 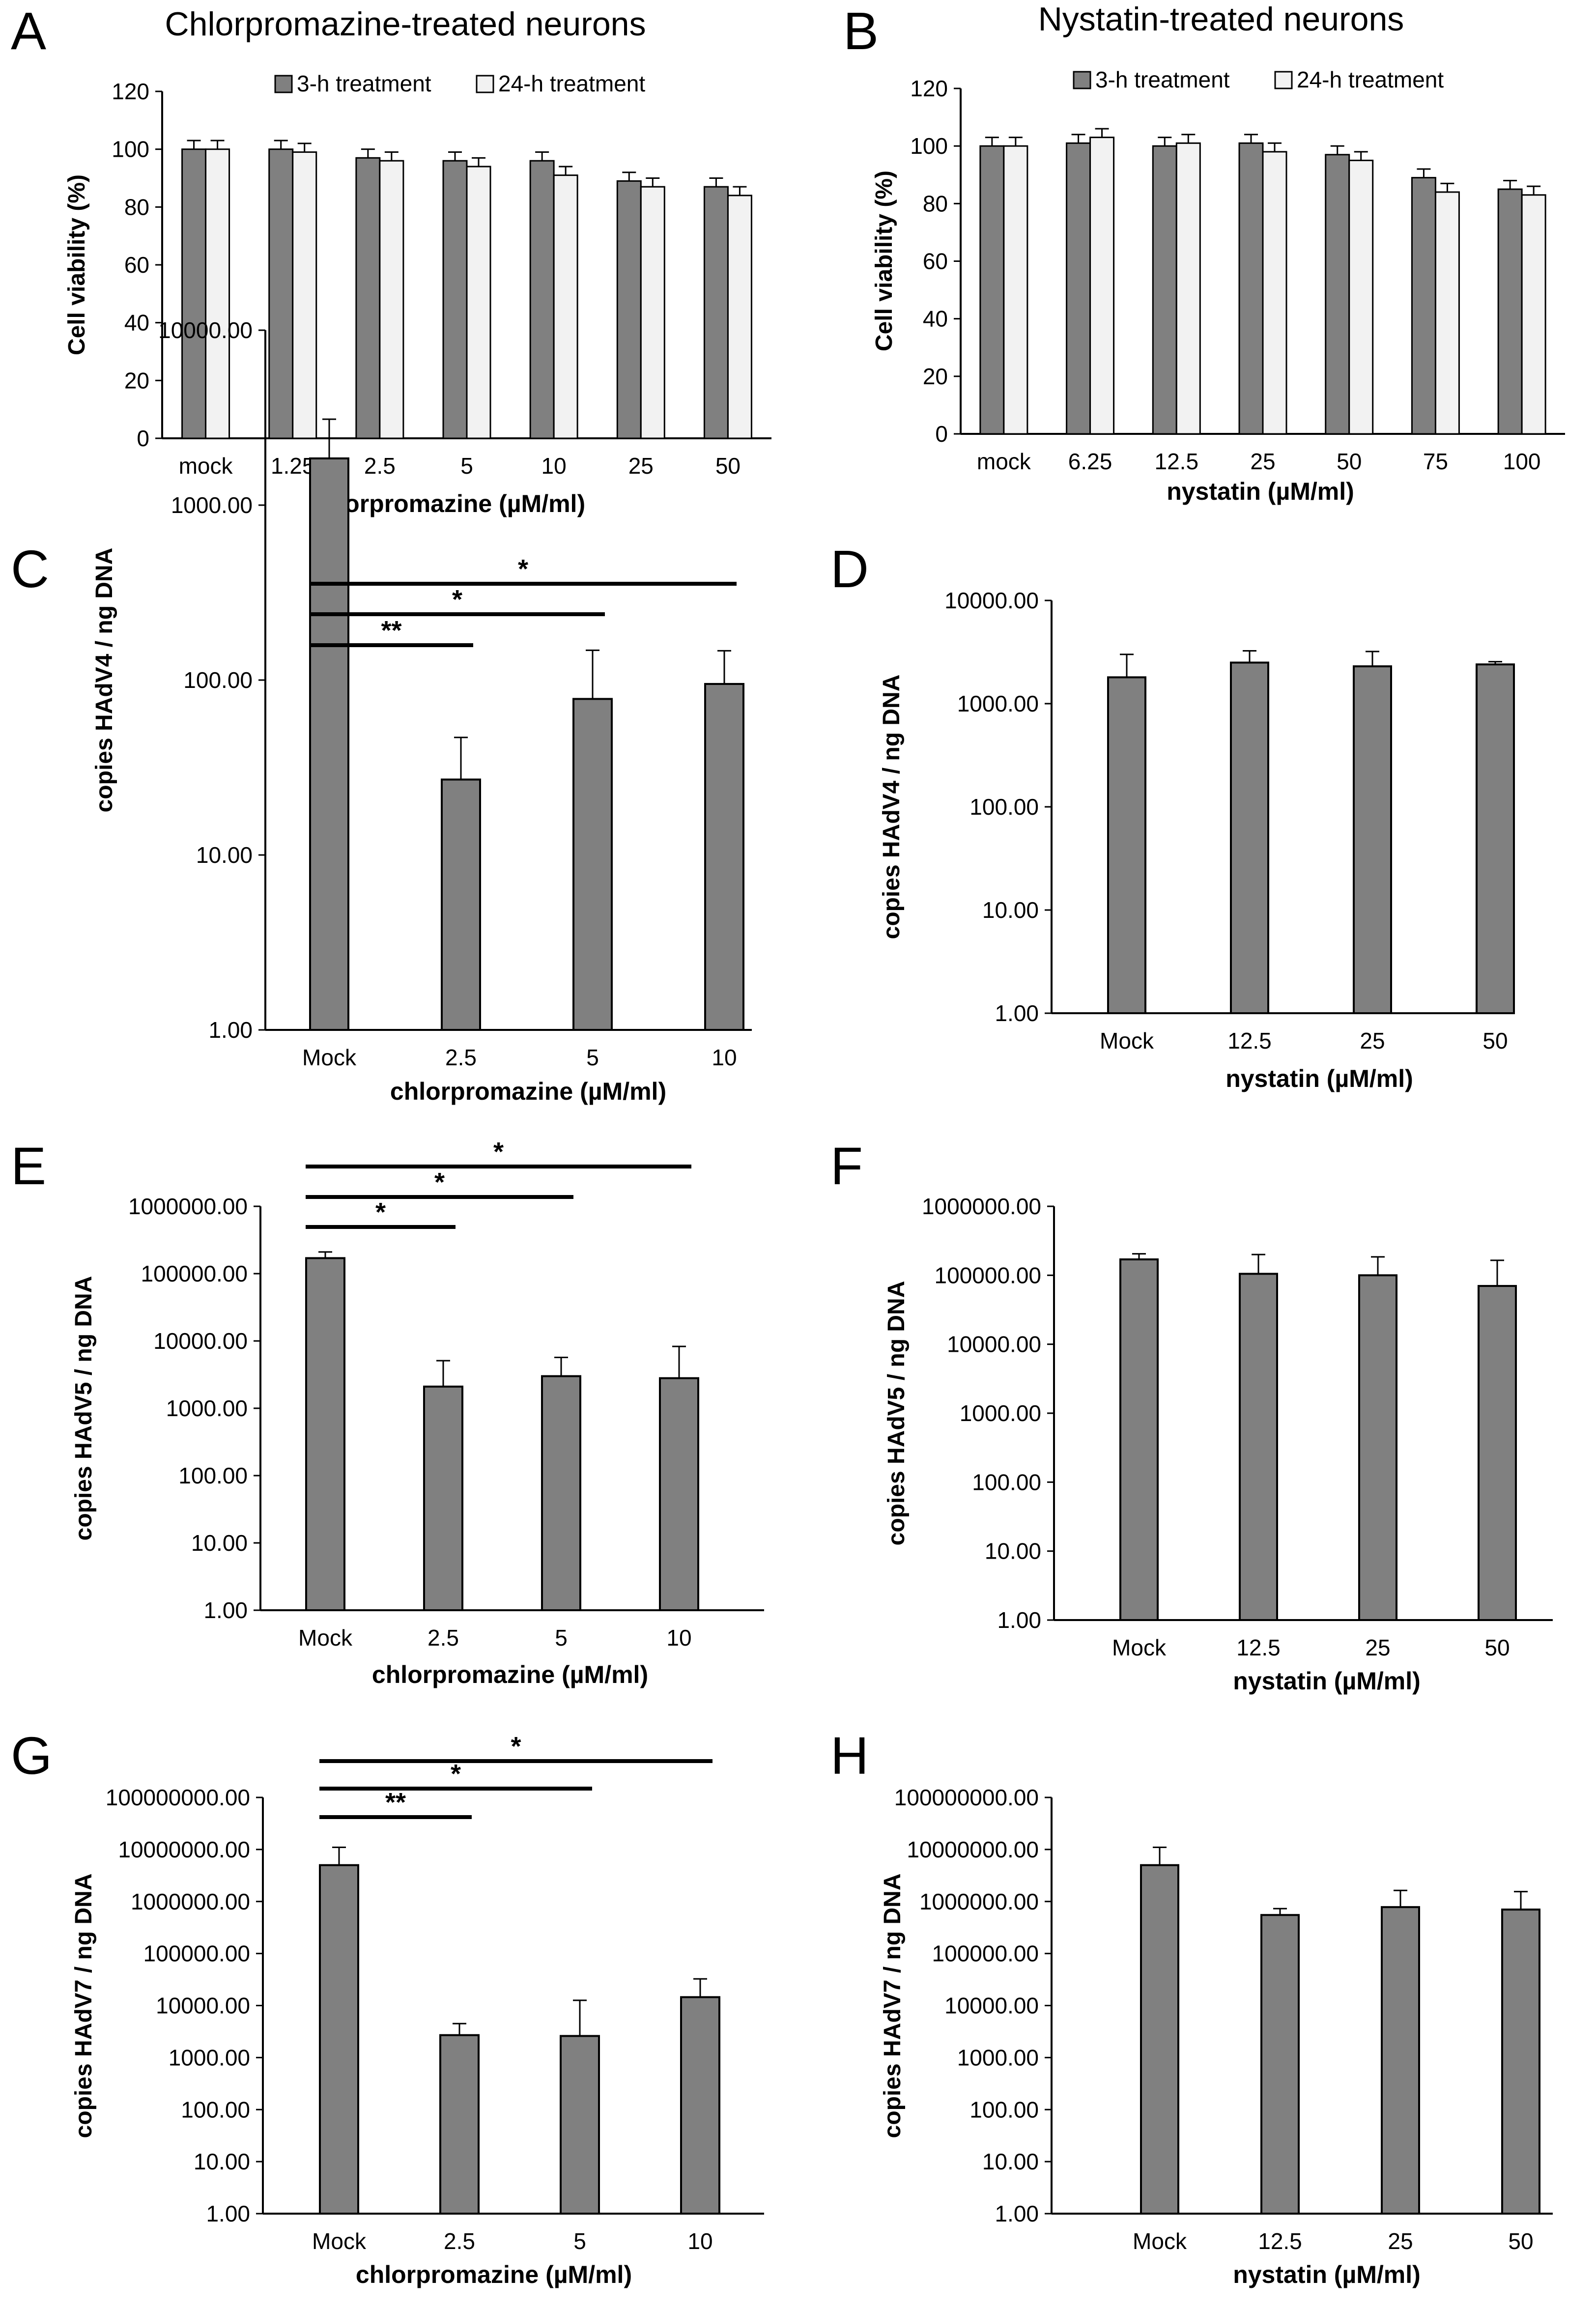 I want to click on y-tick-label: 20, so click(x=935, y=377).